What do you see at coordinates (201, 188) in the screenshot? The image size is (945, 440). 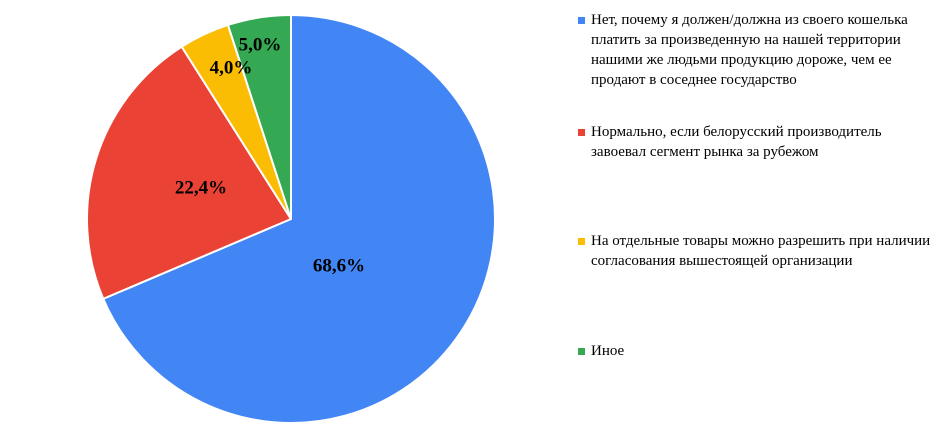 I see `pie-value-label-normal: 22,4%` at bounding box center [201, 188].